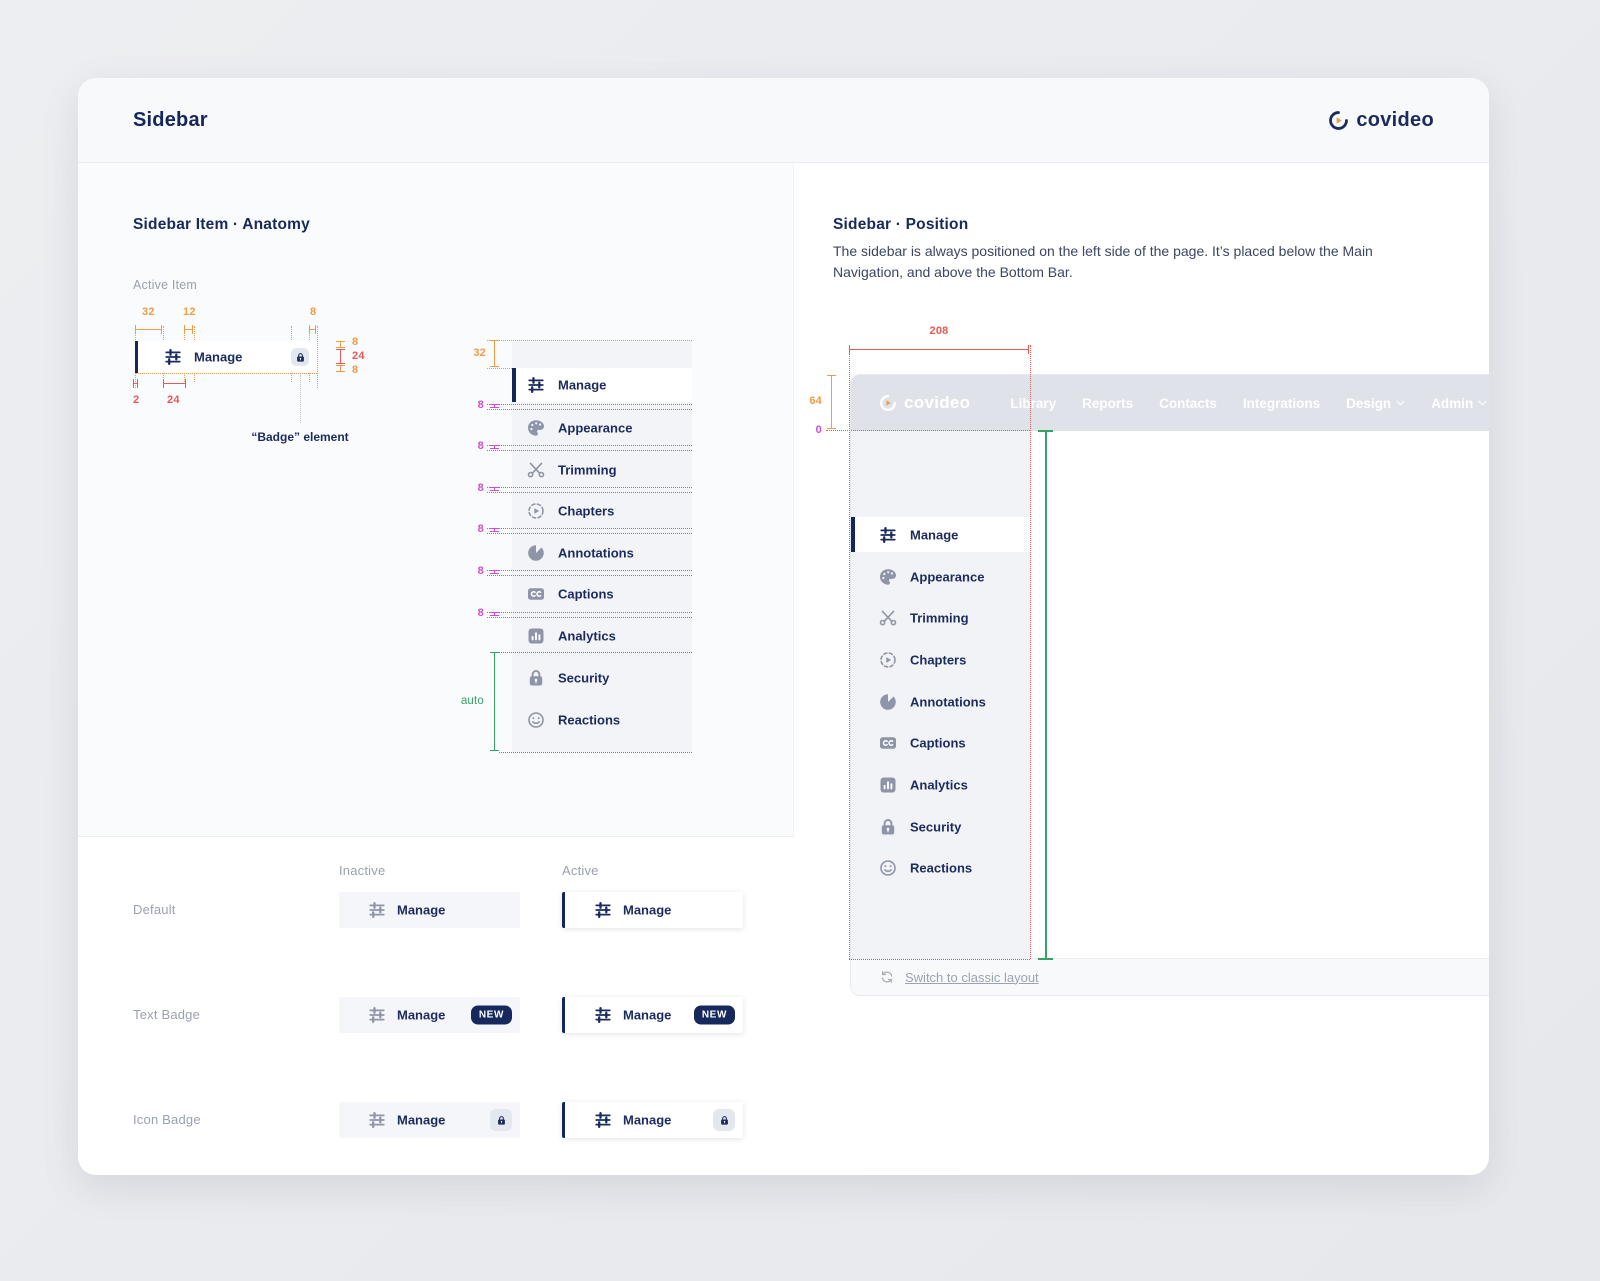 This screenshot has height=1281, width=1600. What do you see at coordinates (888, 868) in the screenshot?
I see `smiley-icon` at bounding box center [888, 868].